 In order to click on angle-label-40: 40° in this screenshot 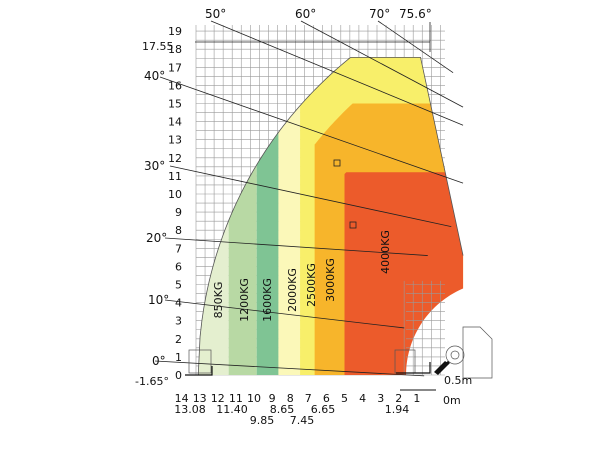, I will do `click(154, 76)`.